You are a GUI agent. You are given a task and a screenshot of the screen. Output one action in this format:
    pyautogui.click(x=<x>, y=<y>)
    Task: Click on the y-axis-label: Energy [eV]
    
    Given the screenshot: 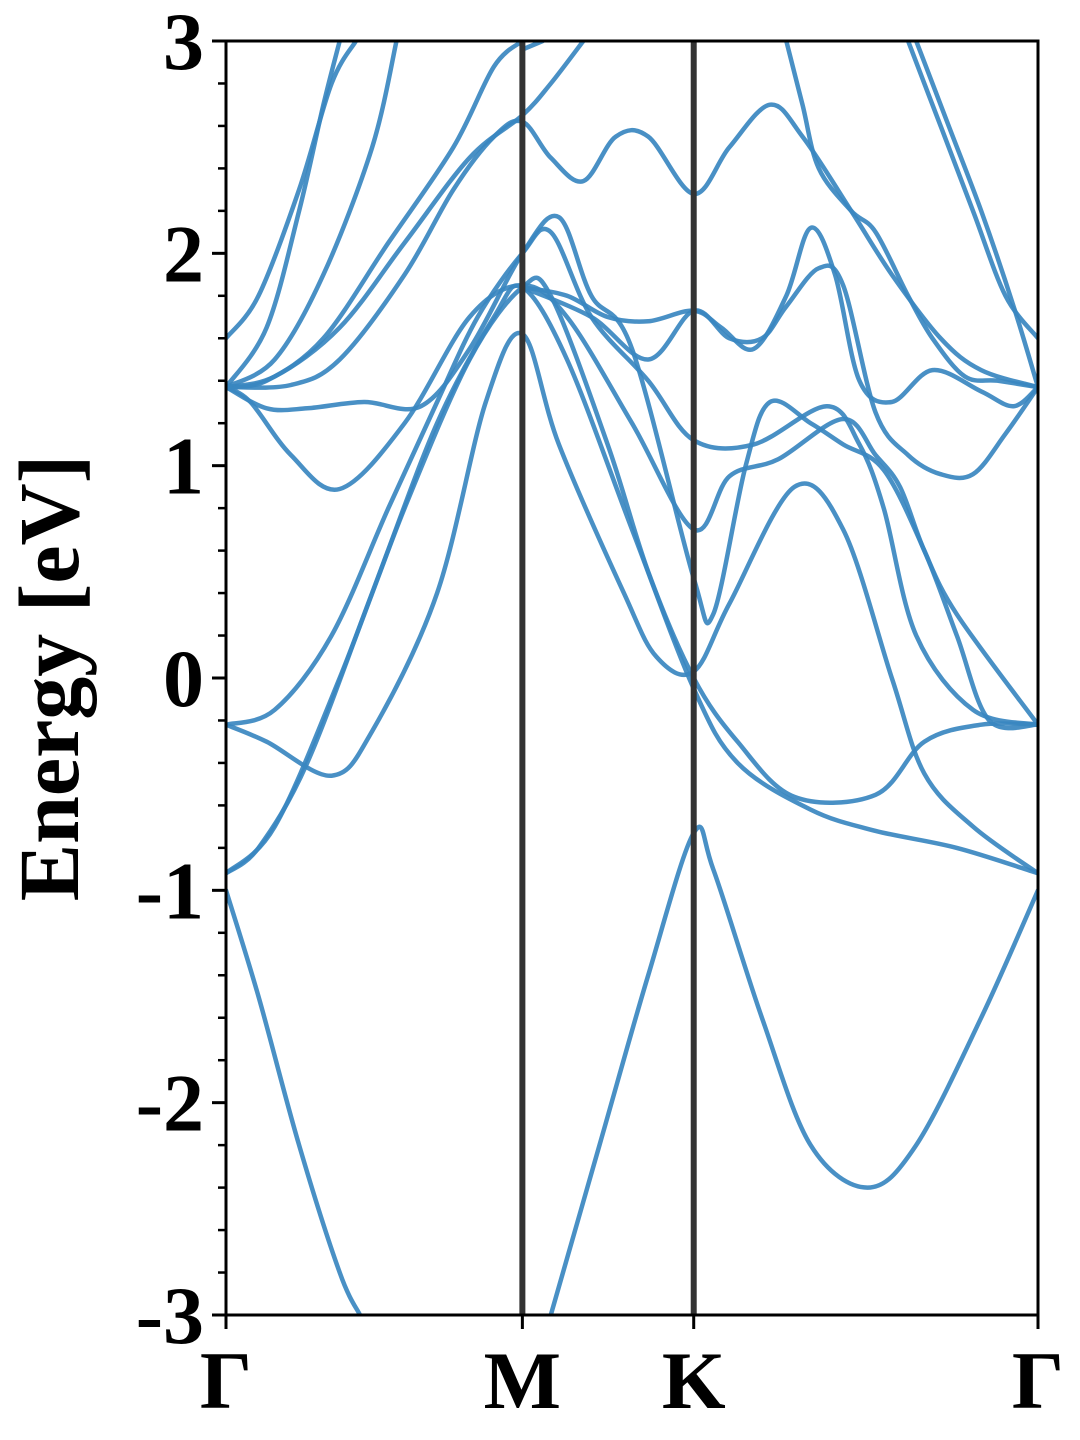 What is the action you would take?
    pyautogui.click(x=49, y=678)
    